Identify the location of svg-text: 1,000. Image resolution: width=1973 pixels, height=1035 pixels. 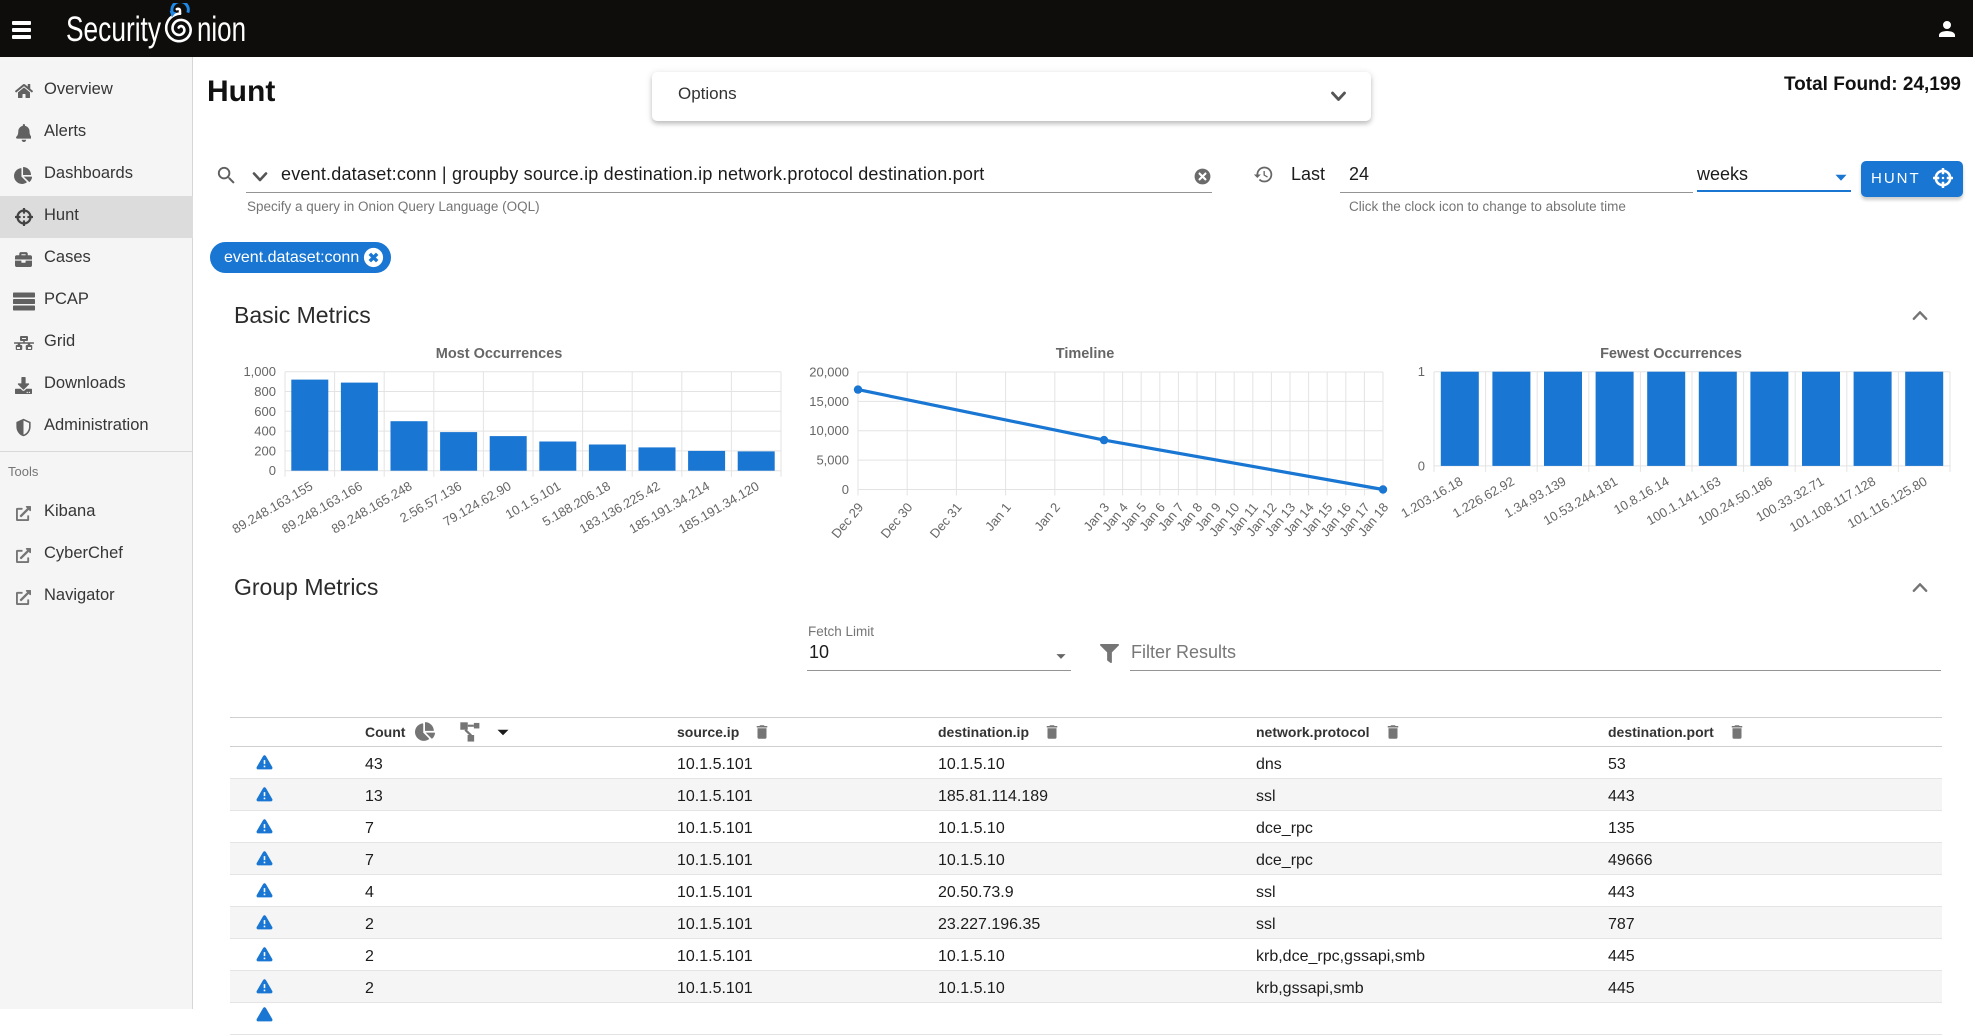
(259, 371).